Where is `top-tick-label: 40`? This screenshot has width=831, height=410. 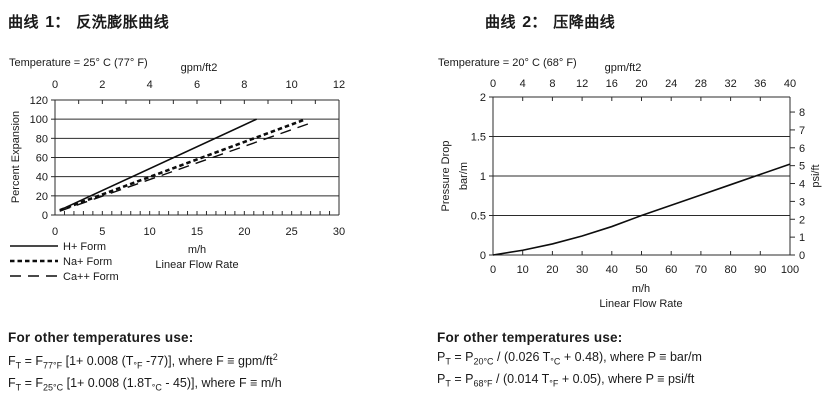
top-tick-label: 40 is located at coordinates (790, 84).